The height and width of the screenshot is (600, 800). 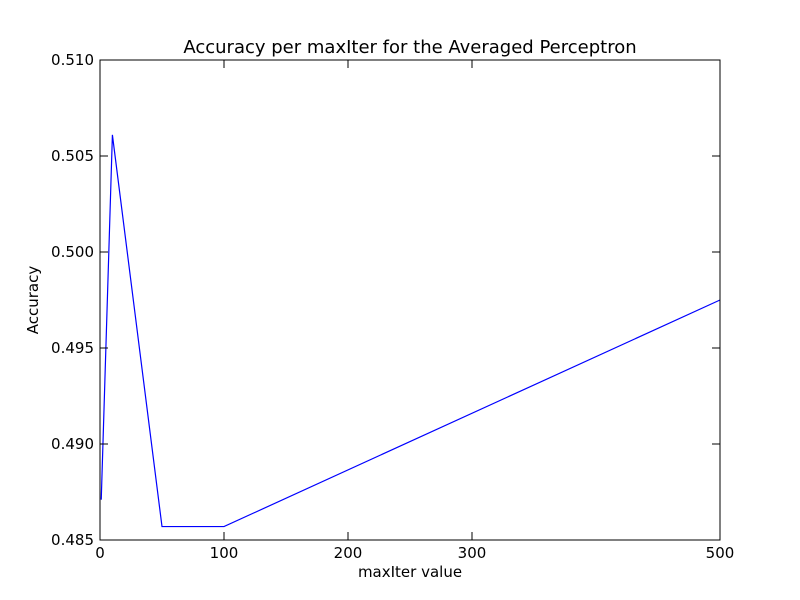 I want to click on x-tick-label: 100, so click(x=224, y=553).